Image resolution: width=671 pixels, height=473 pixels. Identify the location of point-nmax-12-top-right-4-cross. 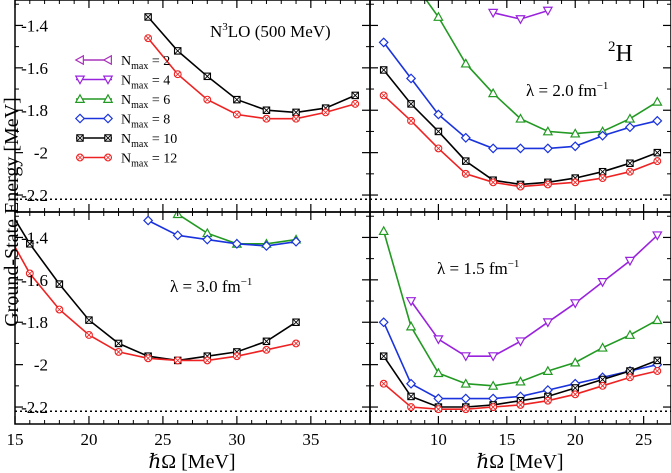
(493, 182).